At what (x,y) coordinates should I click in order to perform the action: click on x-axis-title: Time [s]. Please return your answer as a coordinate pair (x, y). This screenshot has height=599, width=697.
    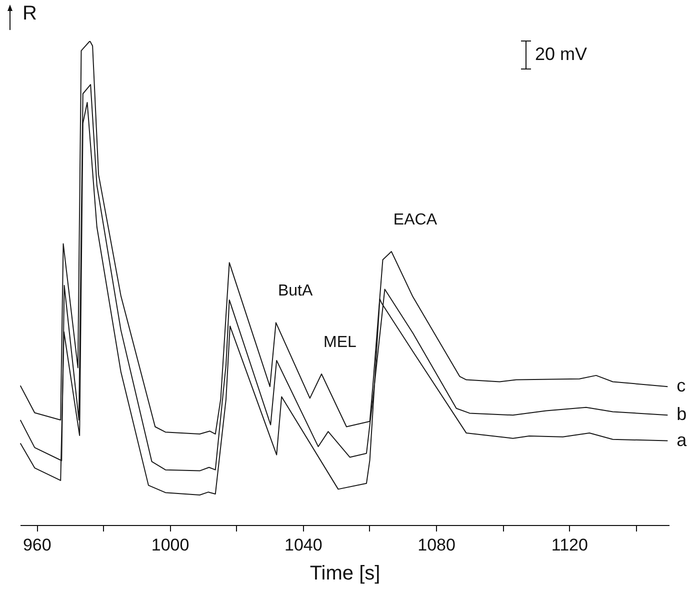
    Looking at the image, I should click on (345, 573).